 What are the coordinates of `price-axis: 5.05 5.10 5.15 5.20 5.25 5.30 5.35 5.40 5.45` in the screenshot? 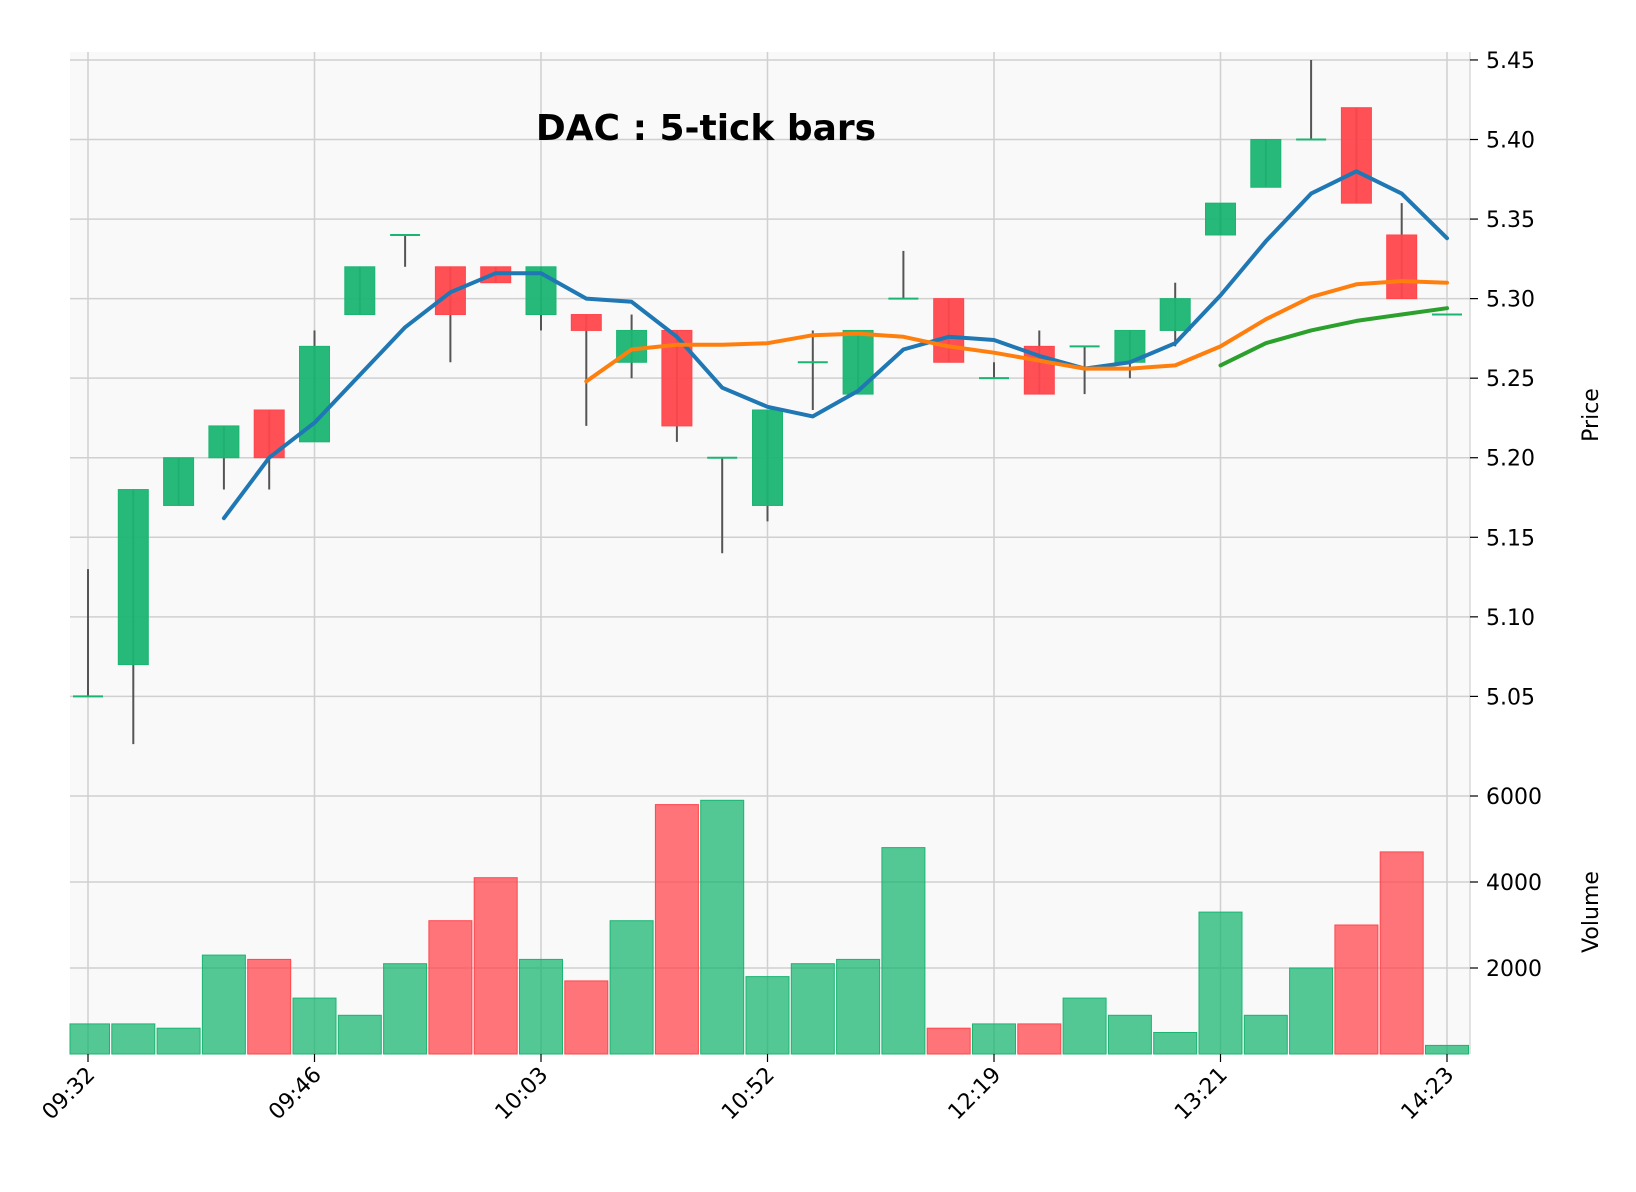 It's located at (1502, 379).